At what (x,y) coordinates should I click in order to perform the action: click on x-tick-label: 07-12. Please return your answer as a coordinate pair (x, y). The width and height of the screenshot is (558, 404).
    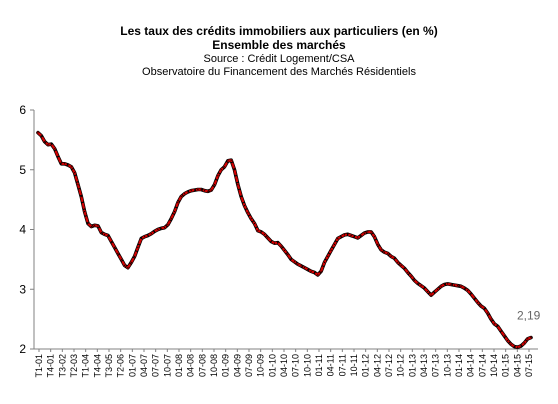
    Looking at the image, I should click on (389, 365).